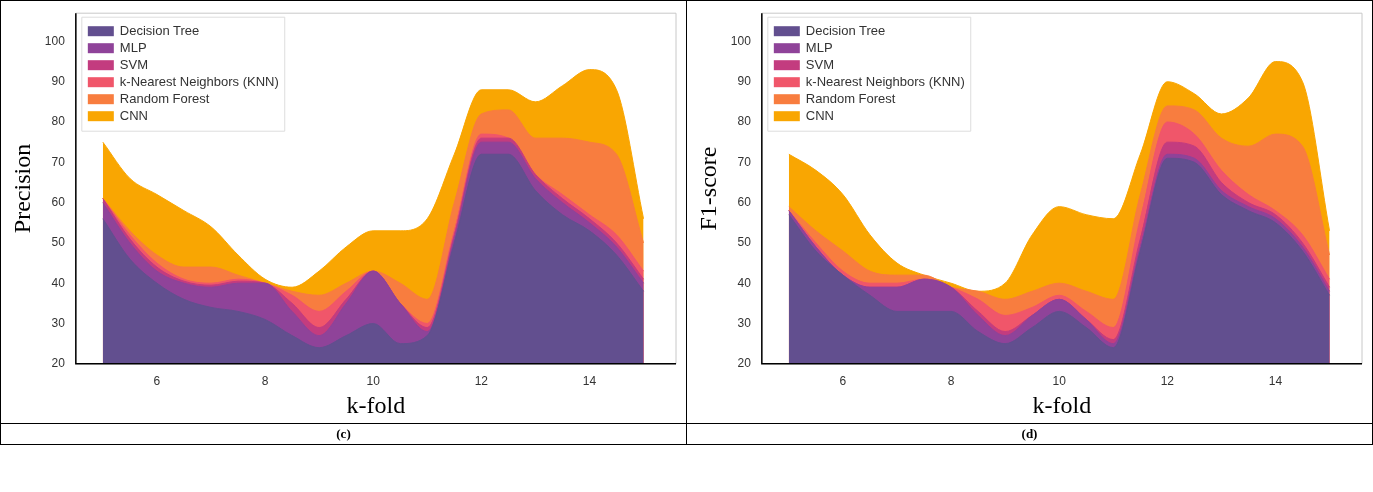  Describe the element at coordinates (707, 188) in the screenshot. I see `y-axis-title: F1-score` at that location.